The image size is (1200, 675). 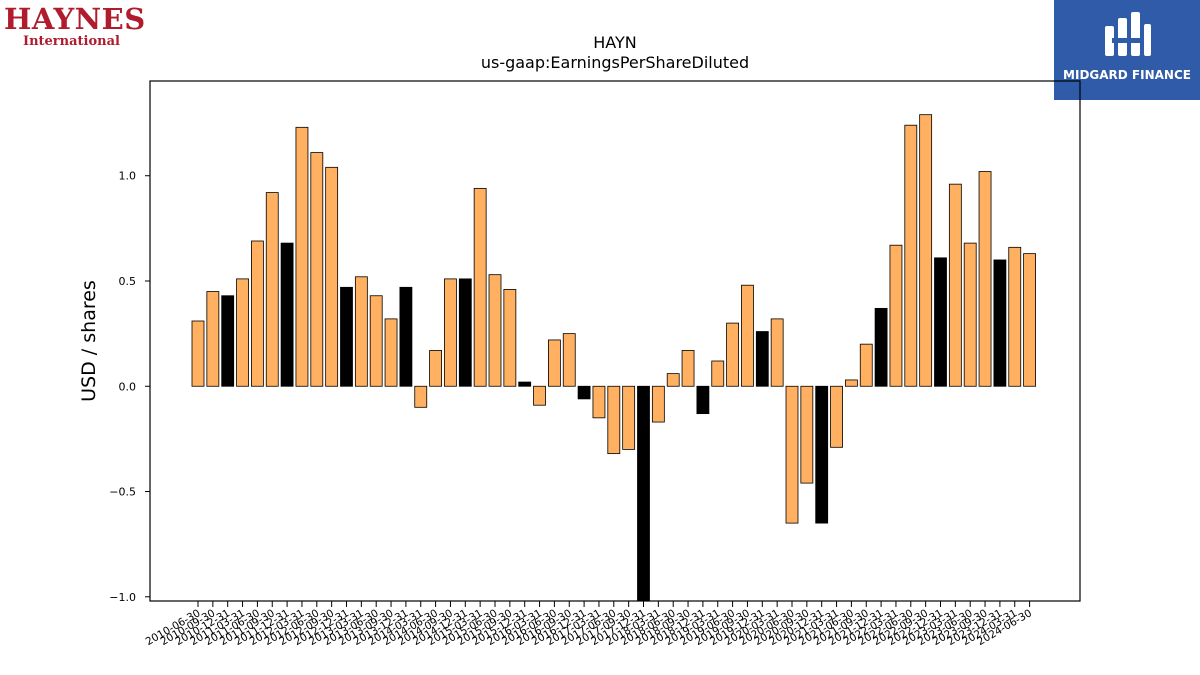 What do you see at coordinates (128, 176) in the screenshot?
I see `y-tick-label: 1.0` at bounding box center [128, 176].